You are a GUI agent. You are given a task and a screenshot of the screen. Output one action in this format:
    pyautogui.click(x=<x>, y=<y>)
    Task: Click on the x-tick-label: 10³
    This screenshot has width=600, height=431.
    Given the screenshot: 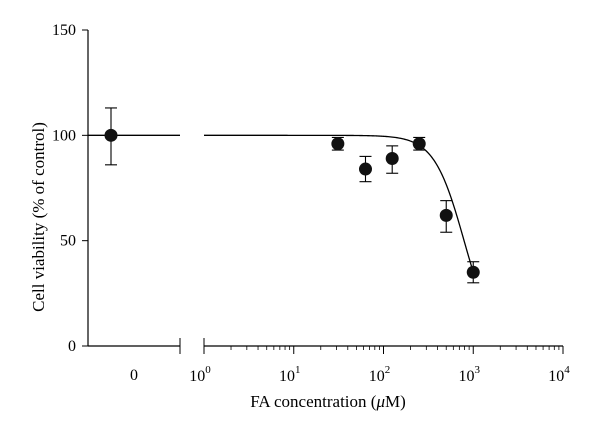 What is the action you would take?
    pyautogui.click(x=470, y=374)
    